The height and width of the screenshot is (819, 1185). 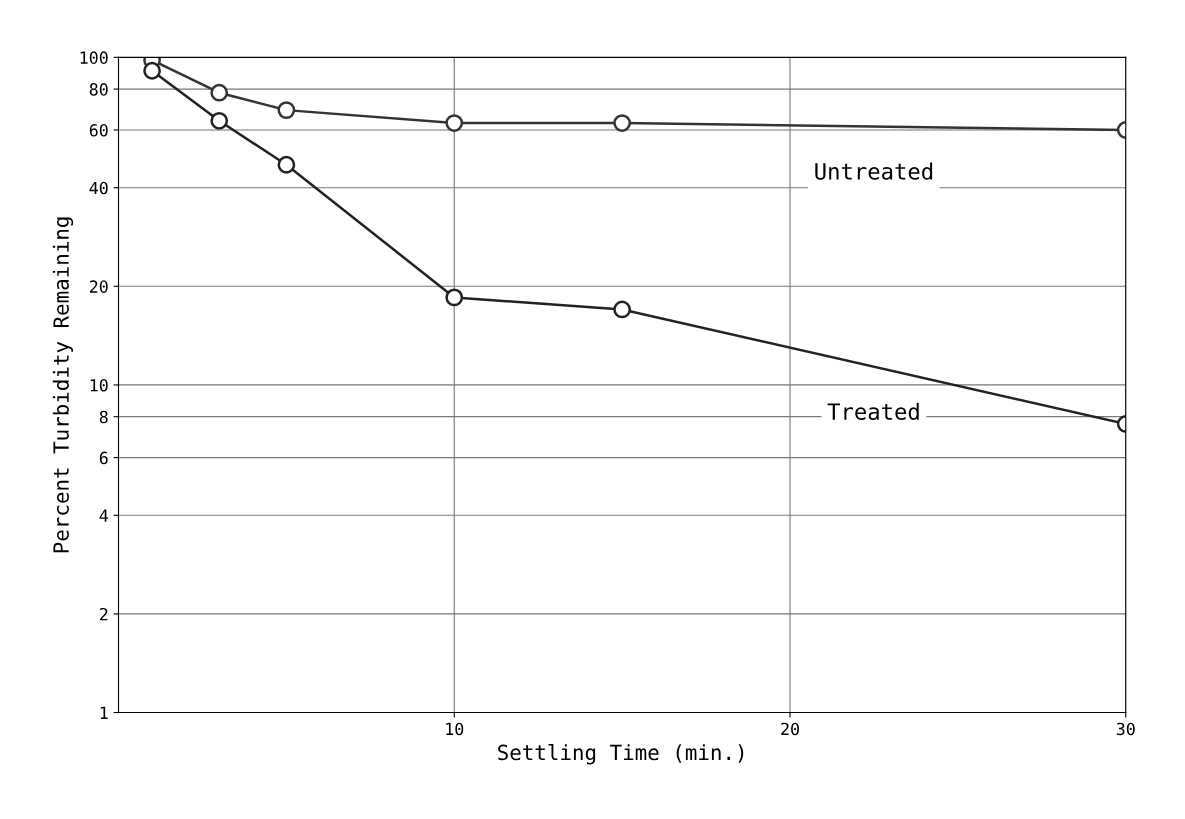 What do you see at coordinates (874, 171) in the screenshot?
I see `series-label: Untreated` at bounding box center [874, 171].